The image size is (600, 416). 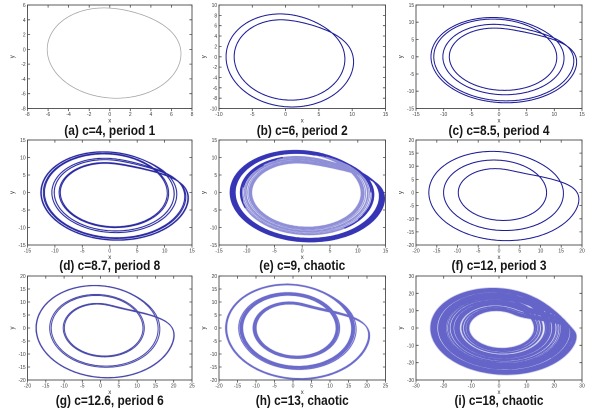 I want to click on svg-text: -2, so click(x=23, y=65).